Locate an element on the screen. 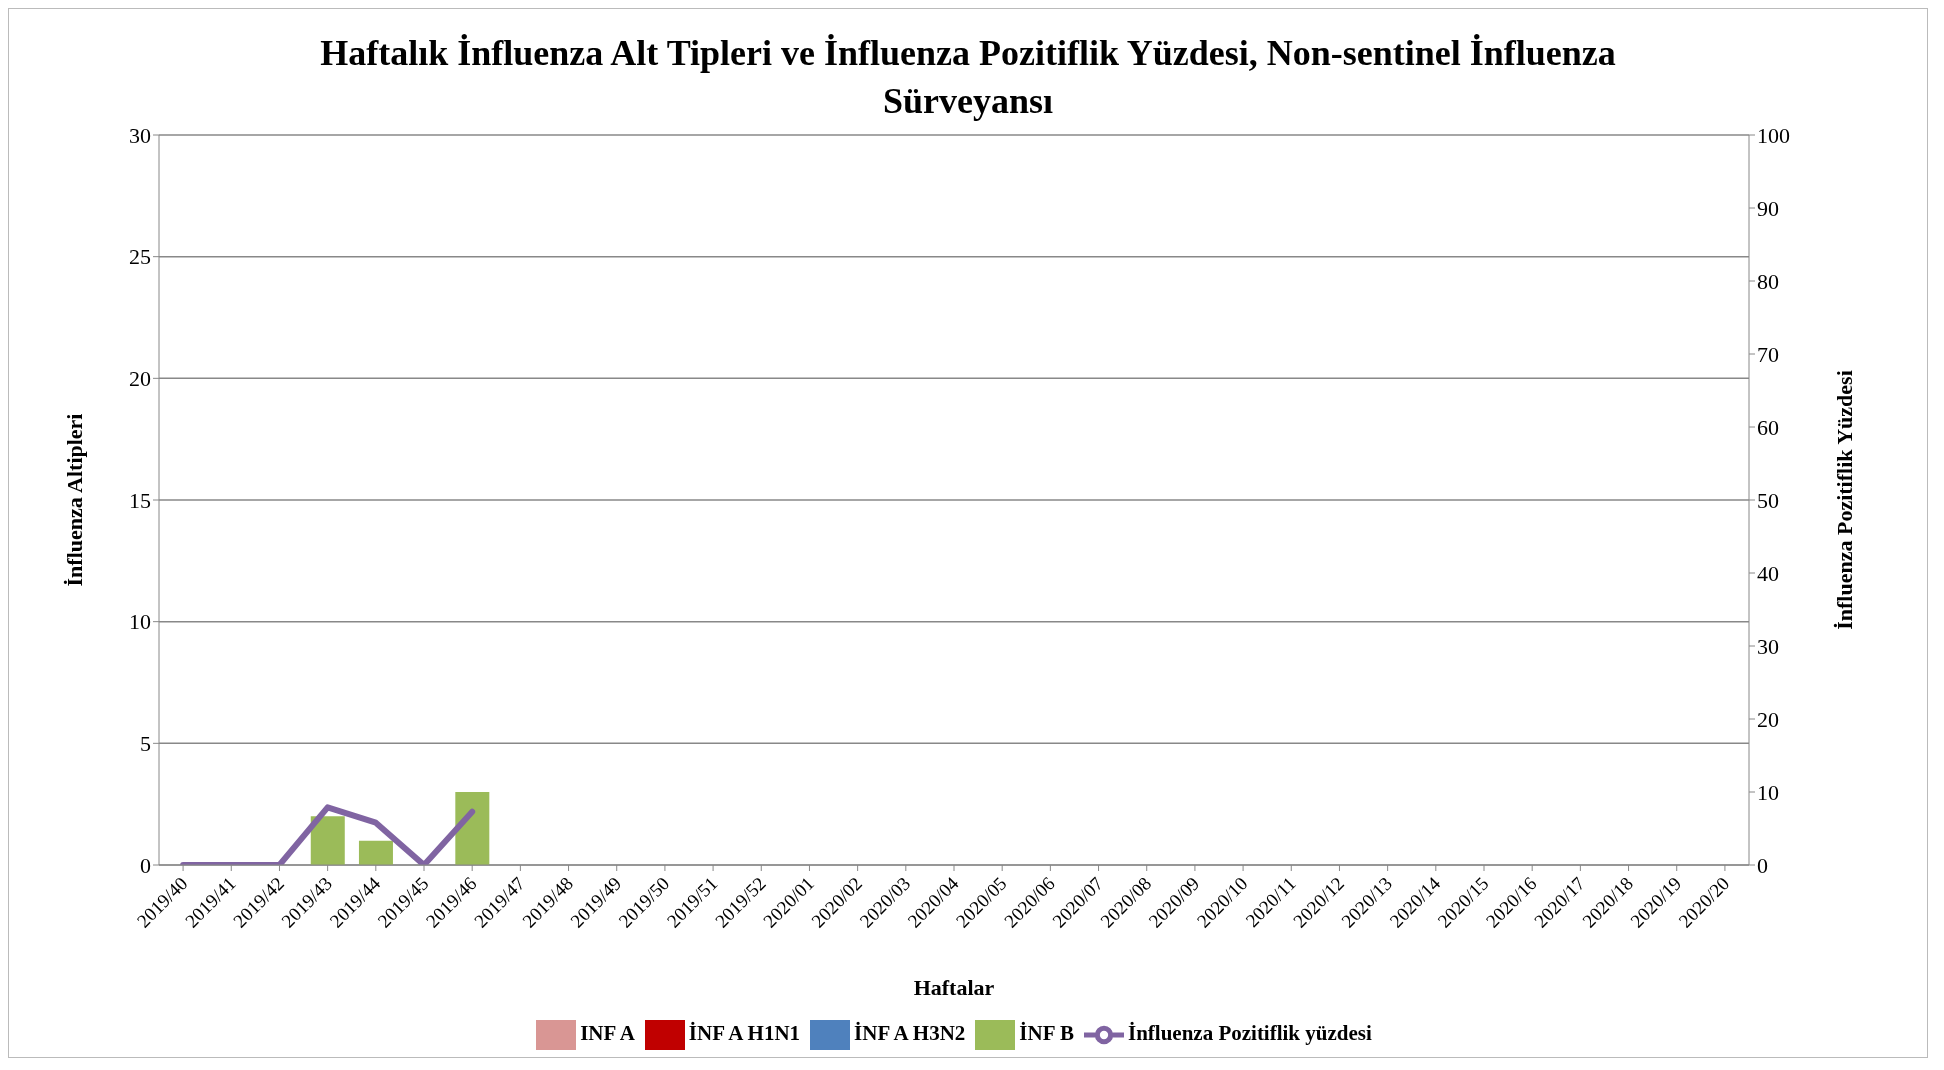 The width and height of the screenshot is (1944, 1070). legend-label: İNF A H3N2 is located at coordinates (910, 1032).